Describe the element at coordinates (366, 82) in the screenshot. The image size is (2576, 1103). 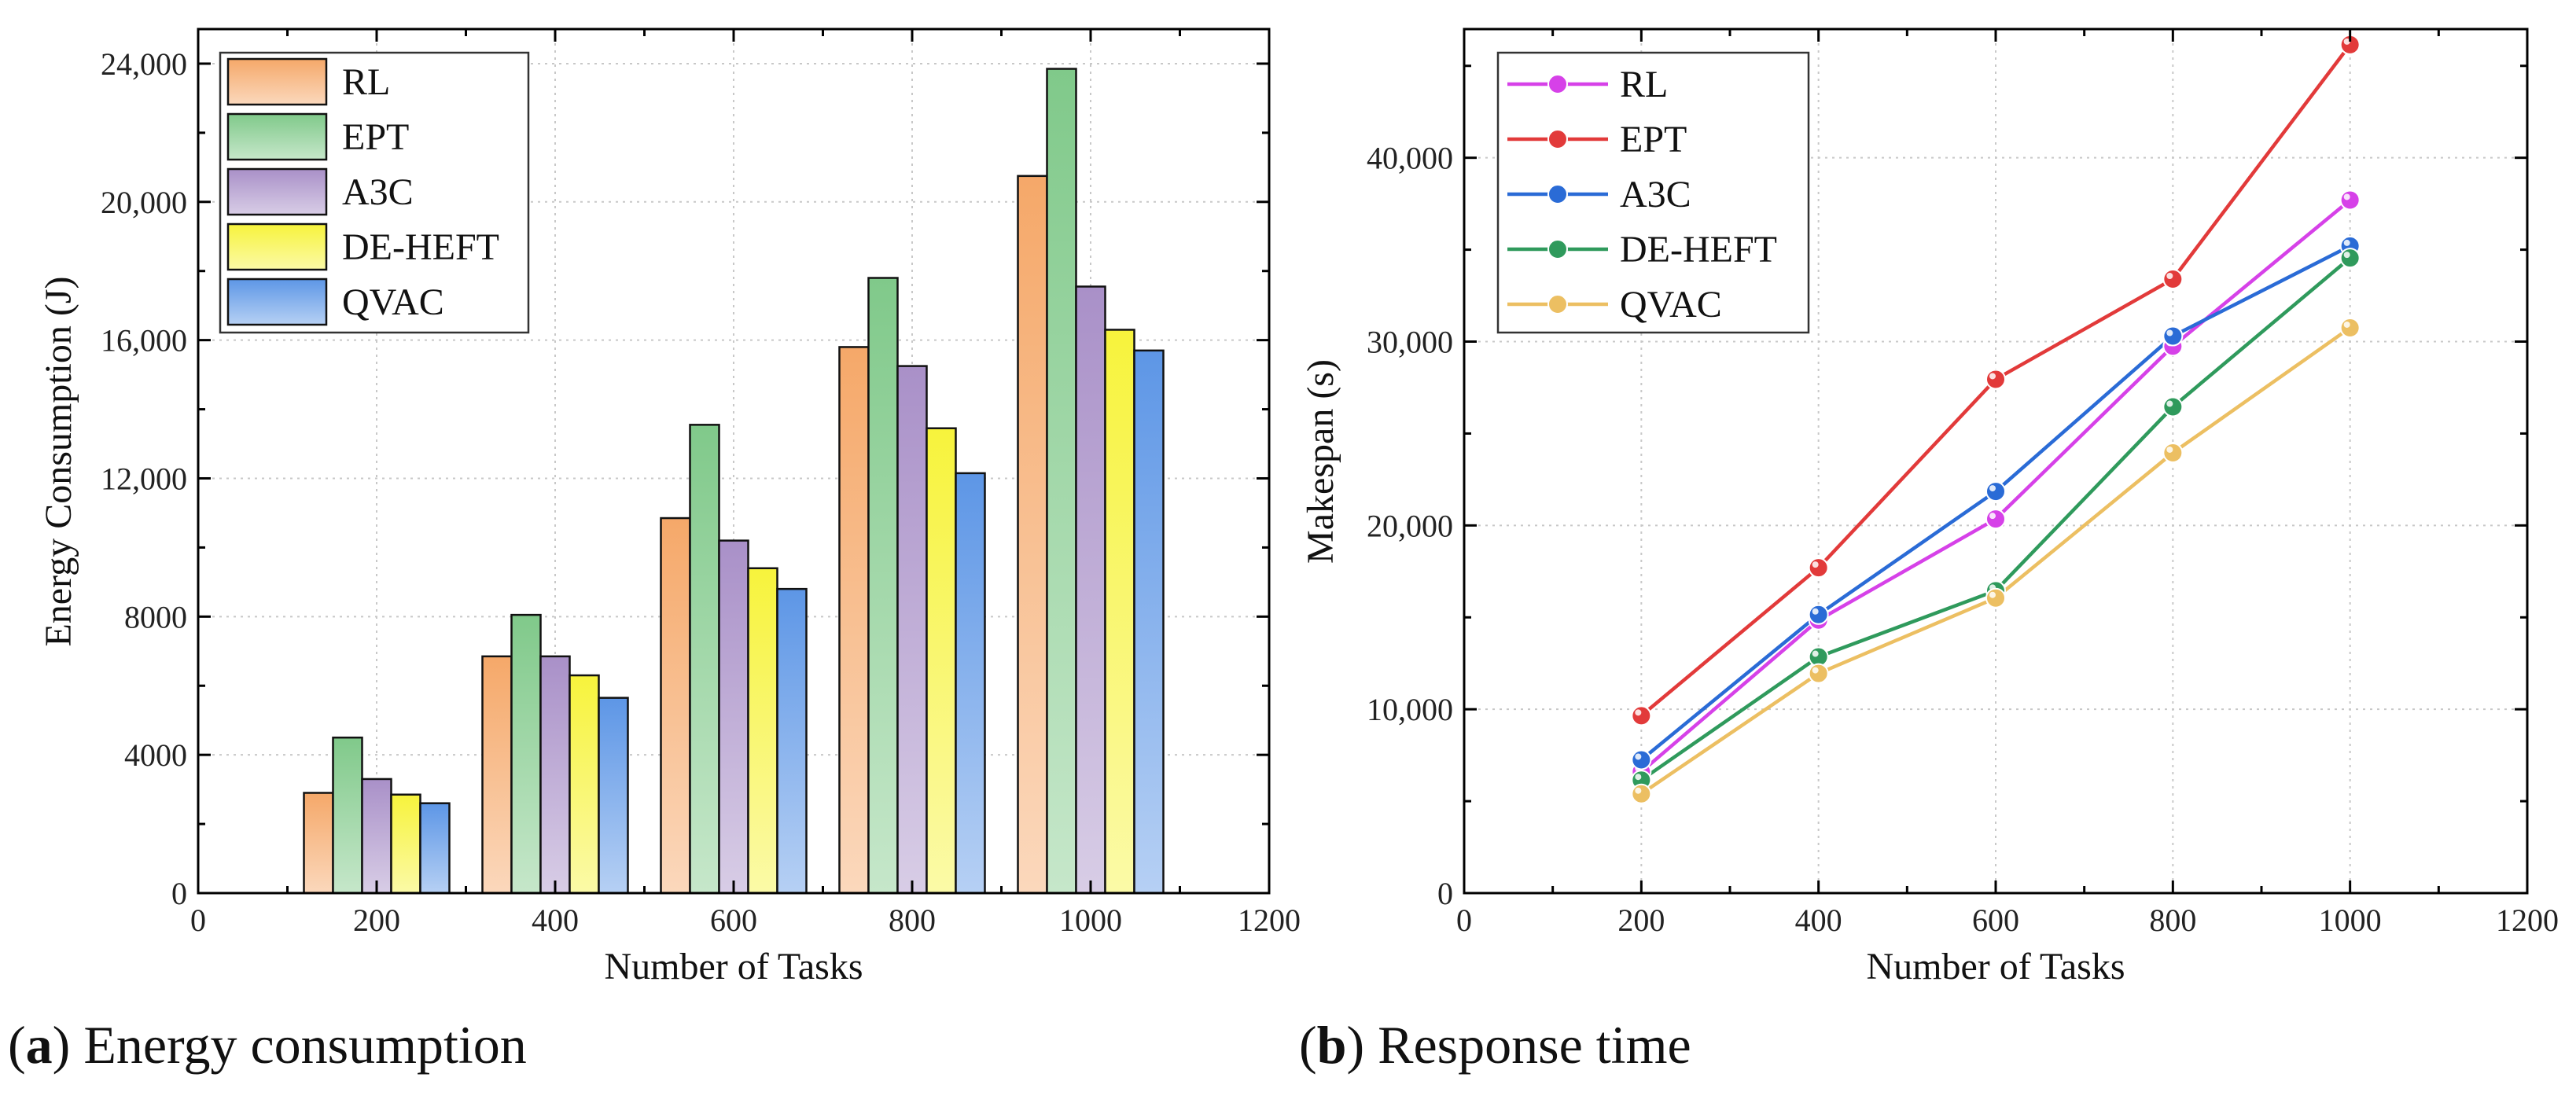
I see `energy-legend-label: RL` at that location.